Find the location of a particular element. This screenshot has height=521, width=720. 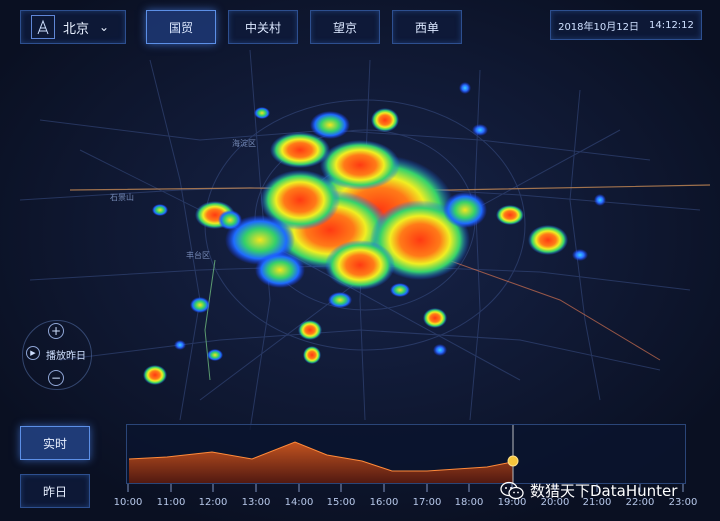

yesterday-button: 昨日 is located at coordinates (55, 491).